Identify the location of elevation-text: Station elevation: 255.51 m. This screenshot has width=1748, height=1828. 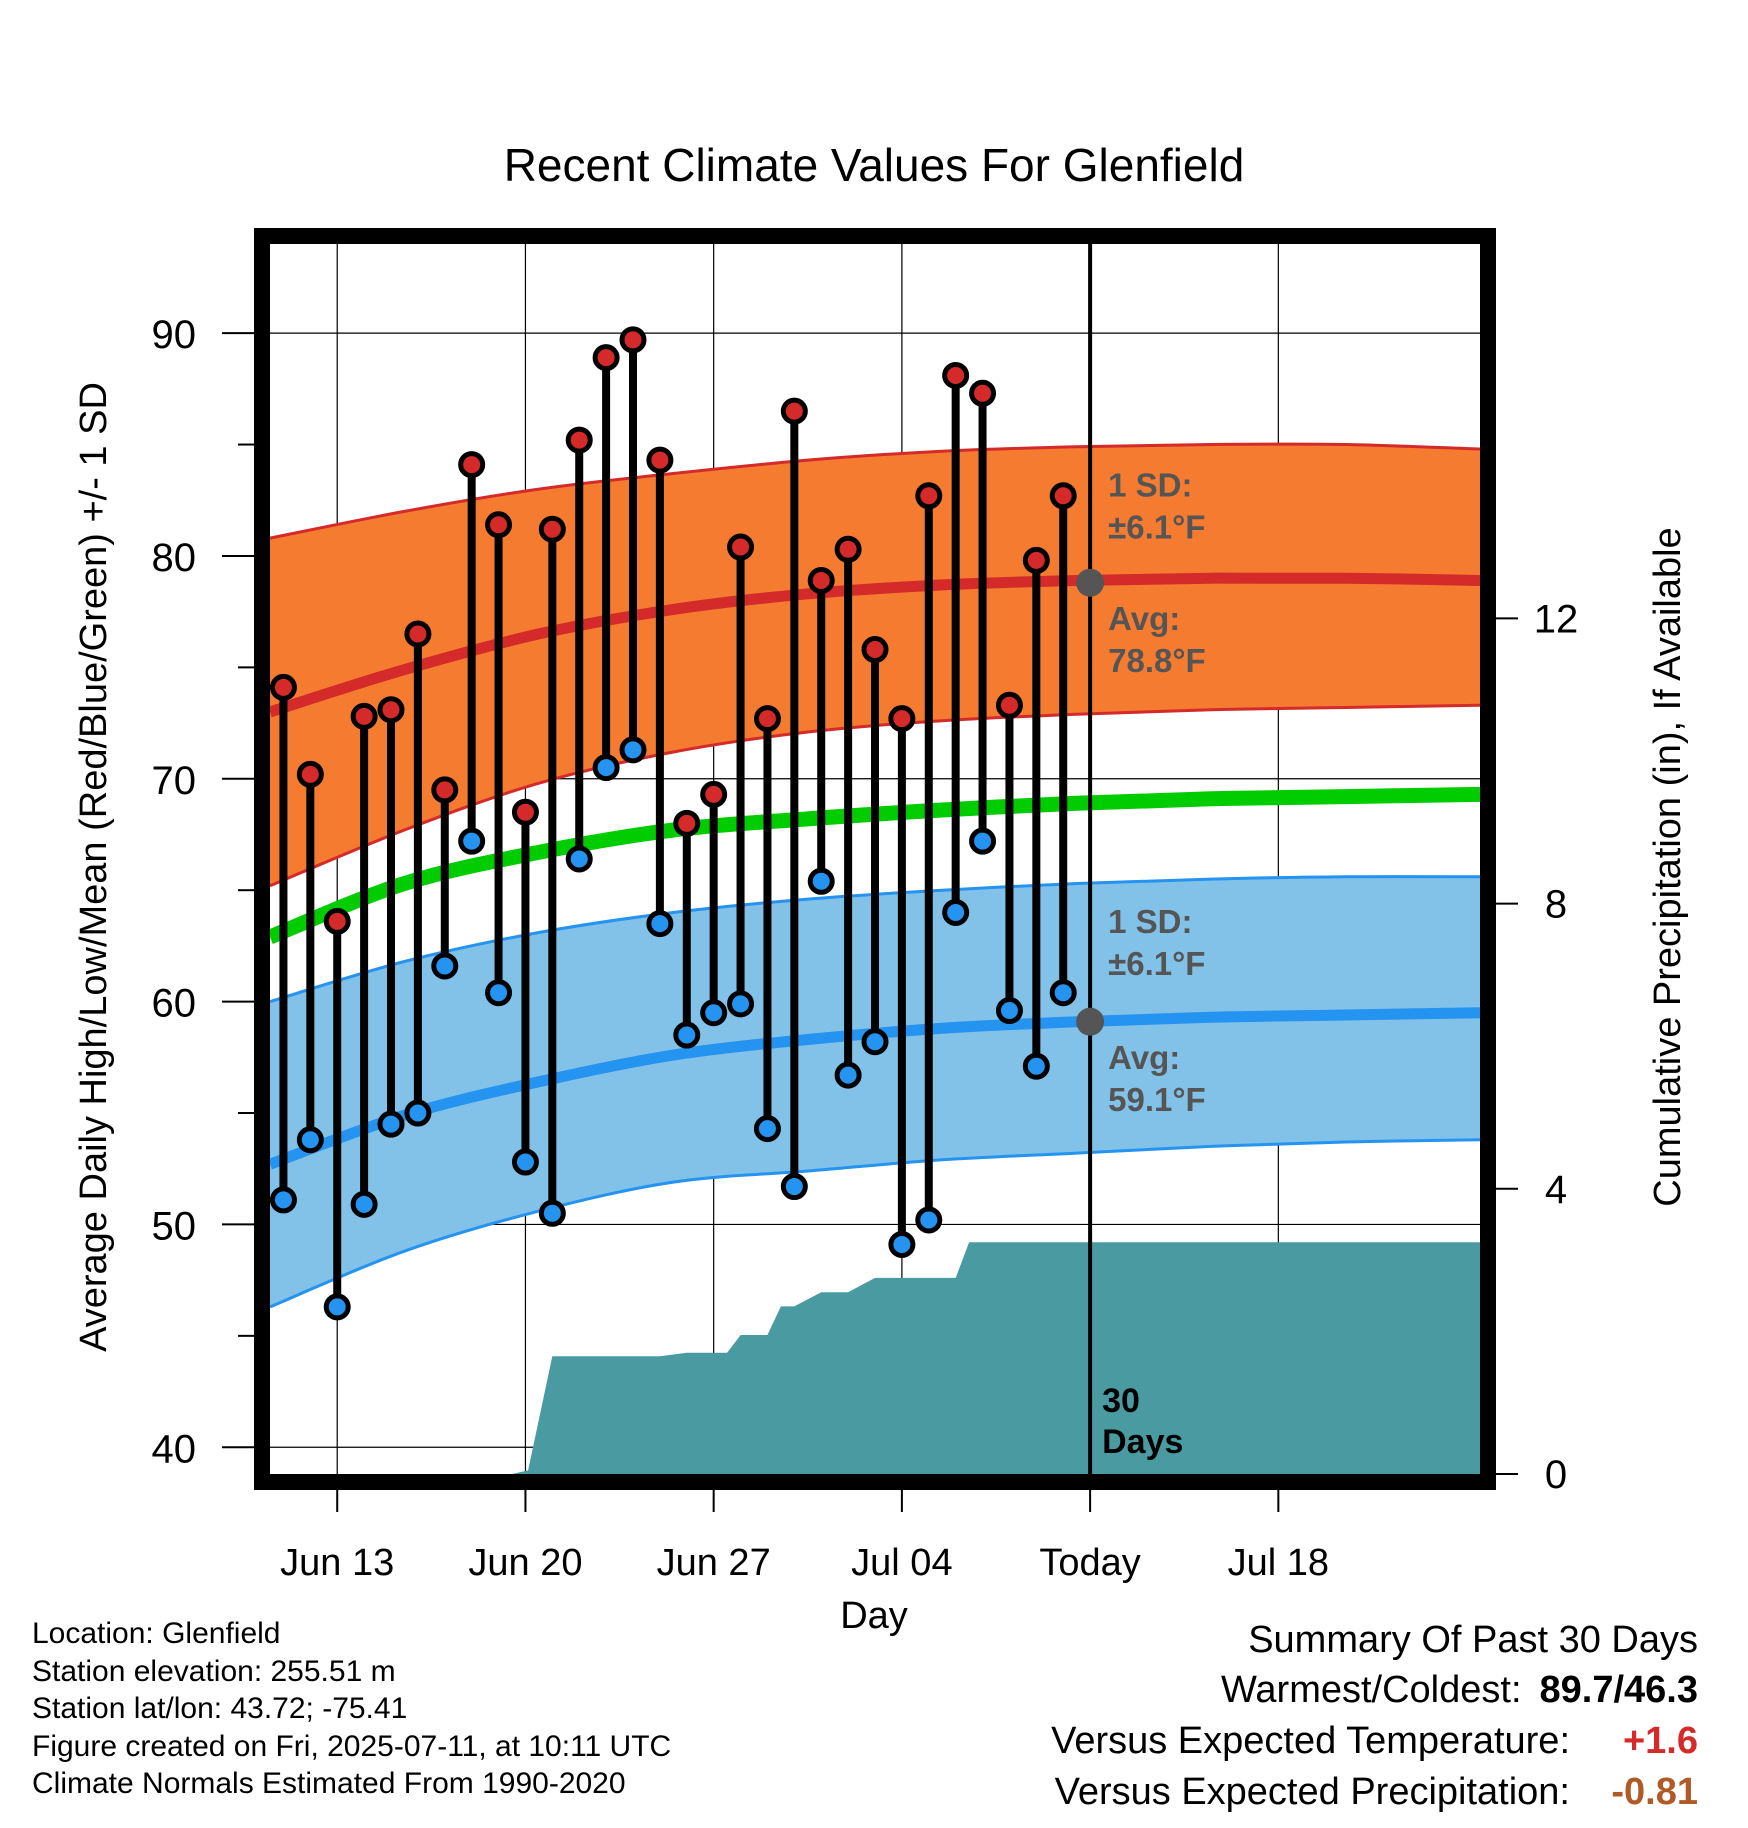
(214, 1671).